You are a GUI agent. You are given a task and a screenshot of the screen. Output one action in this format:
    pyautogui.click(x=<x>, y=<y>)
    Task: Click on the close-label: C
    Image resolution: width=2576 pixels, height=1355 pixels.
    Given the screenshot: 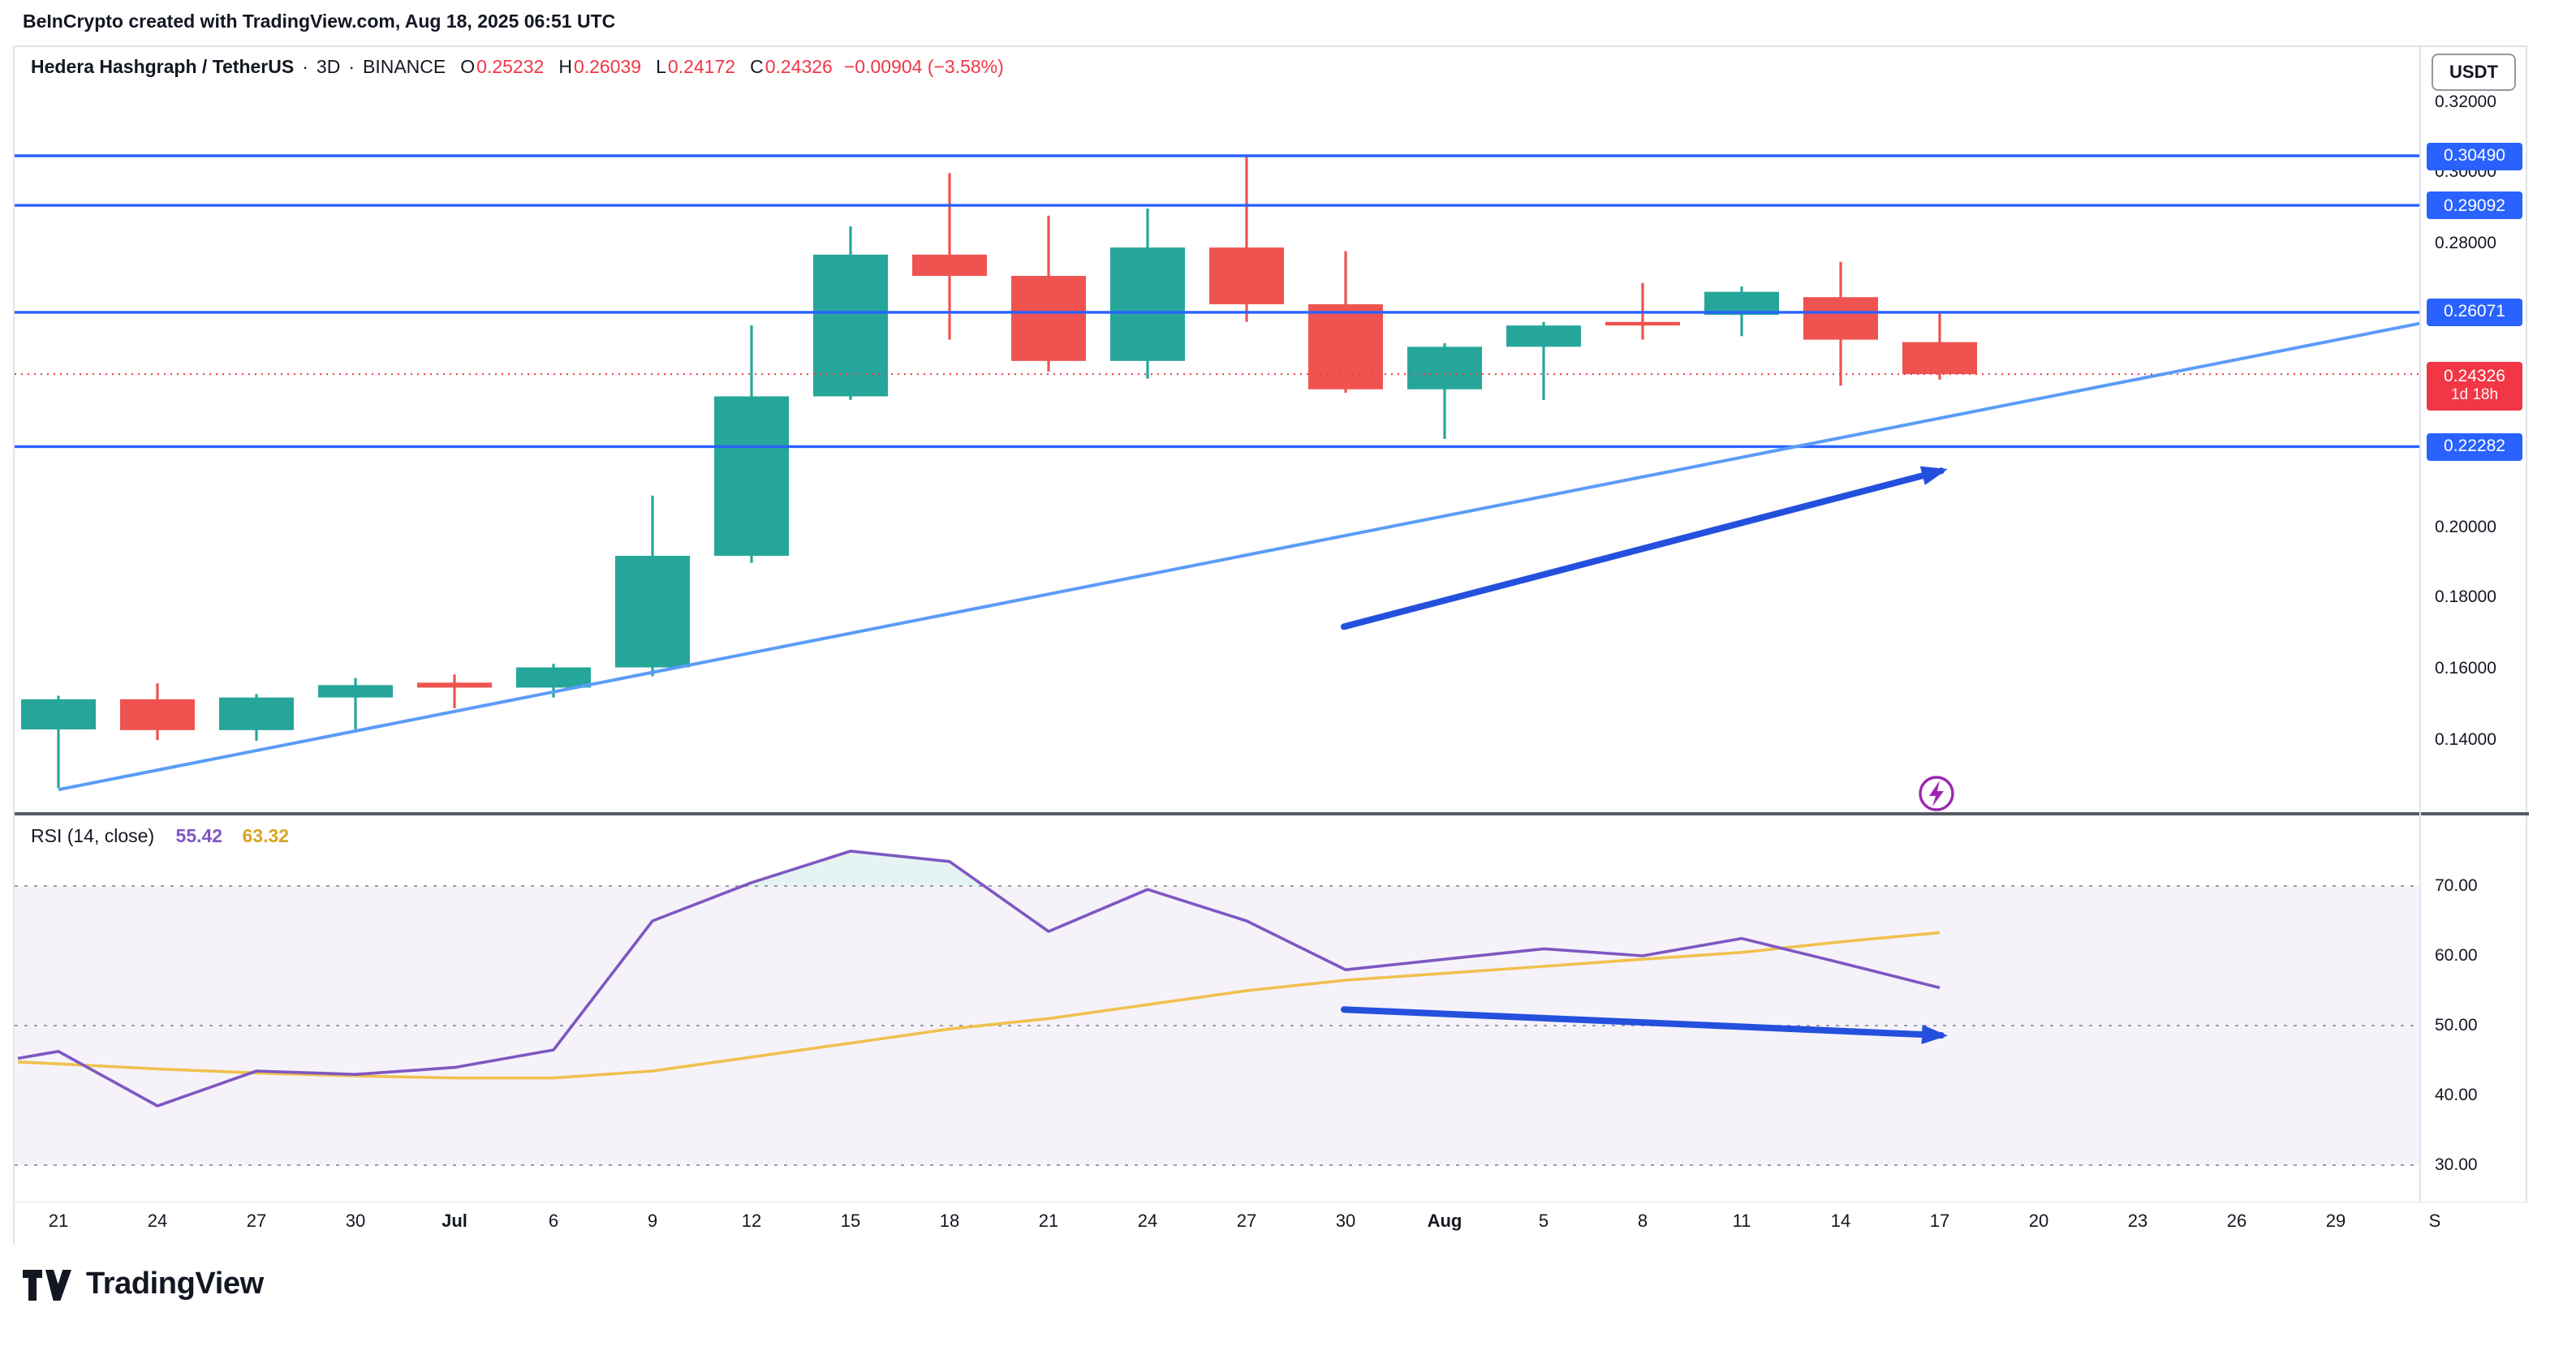 What is the action you would take?
    pyautogui.click(x=757, y=68)
    